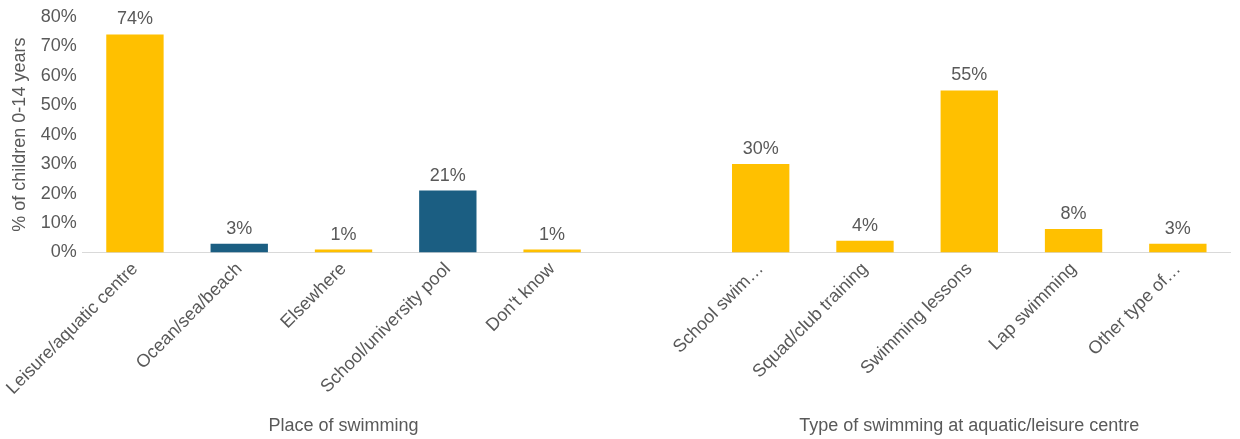 The width and height of the screenshot is (1240, 439). I want to click on y-tick-label: 70%, so click(58, 45).